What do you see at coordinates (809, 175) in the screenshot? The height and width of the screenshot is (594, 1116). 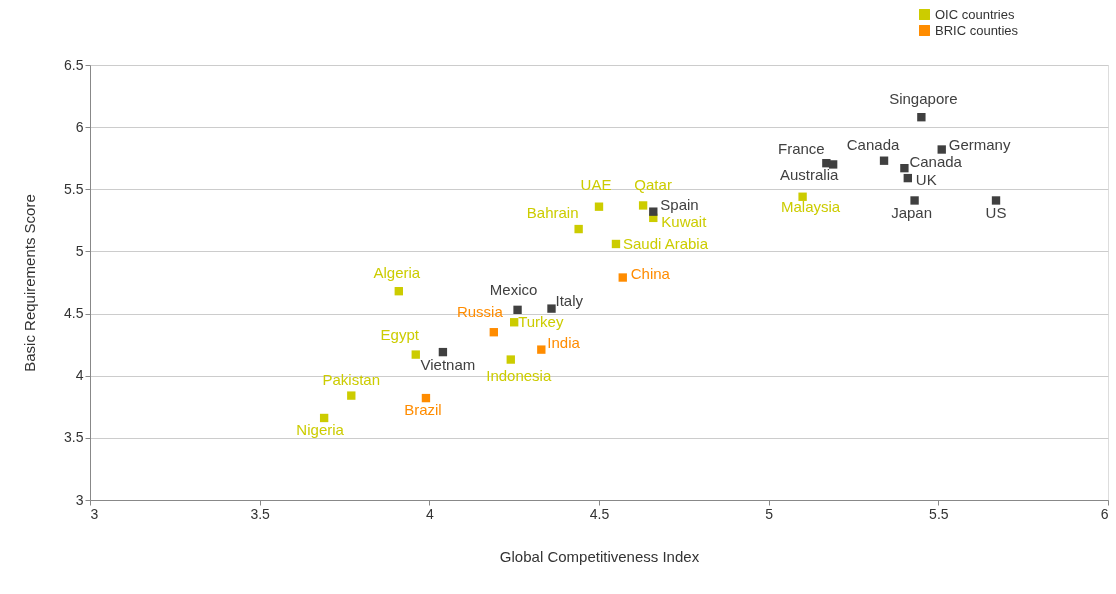 I see `data-label: Australia` at bounding box center [809, 175].